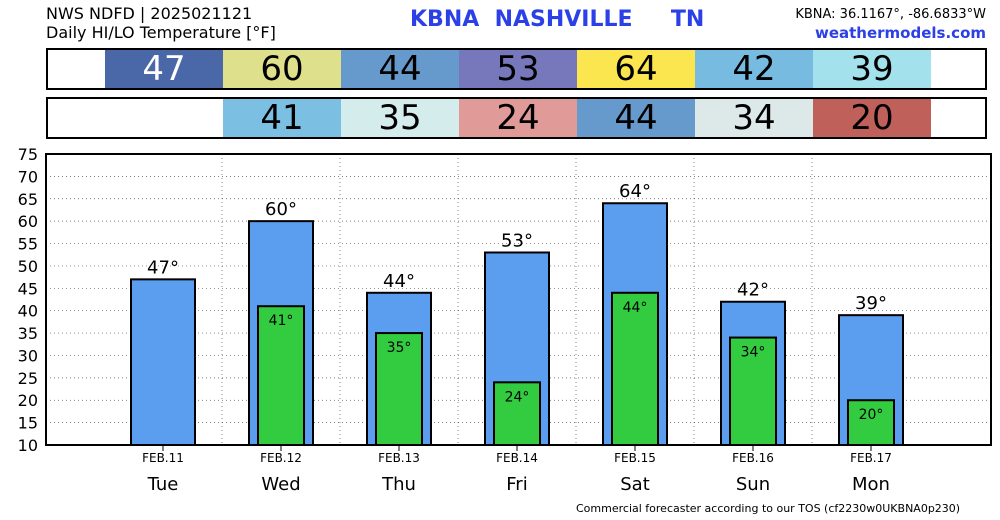  I want to click on high-strip-cell: 53, so click(518, 69).